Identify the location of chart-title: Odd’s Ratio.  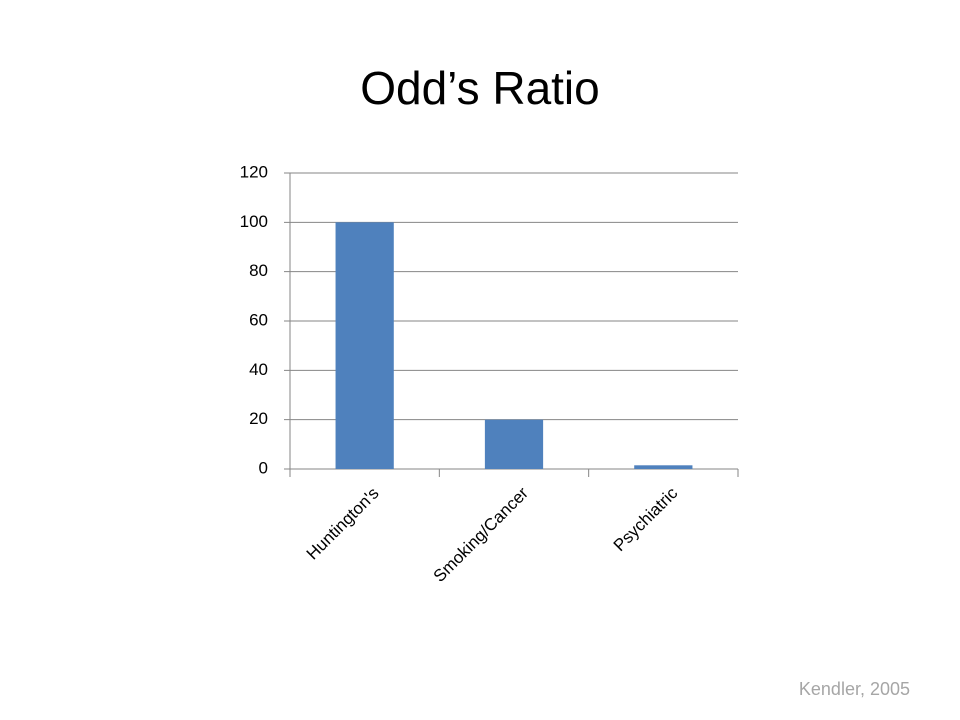
(480, 88).